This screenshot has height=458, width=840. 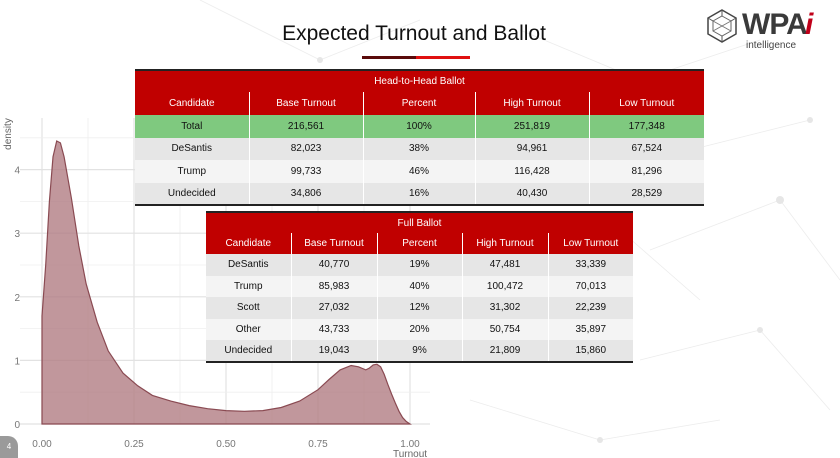 What do you see at coordinates (17, 298) in the screenshot?
I see `y-tick-label: 2` at bounding box center [17, 298].